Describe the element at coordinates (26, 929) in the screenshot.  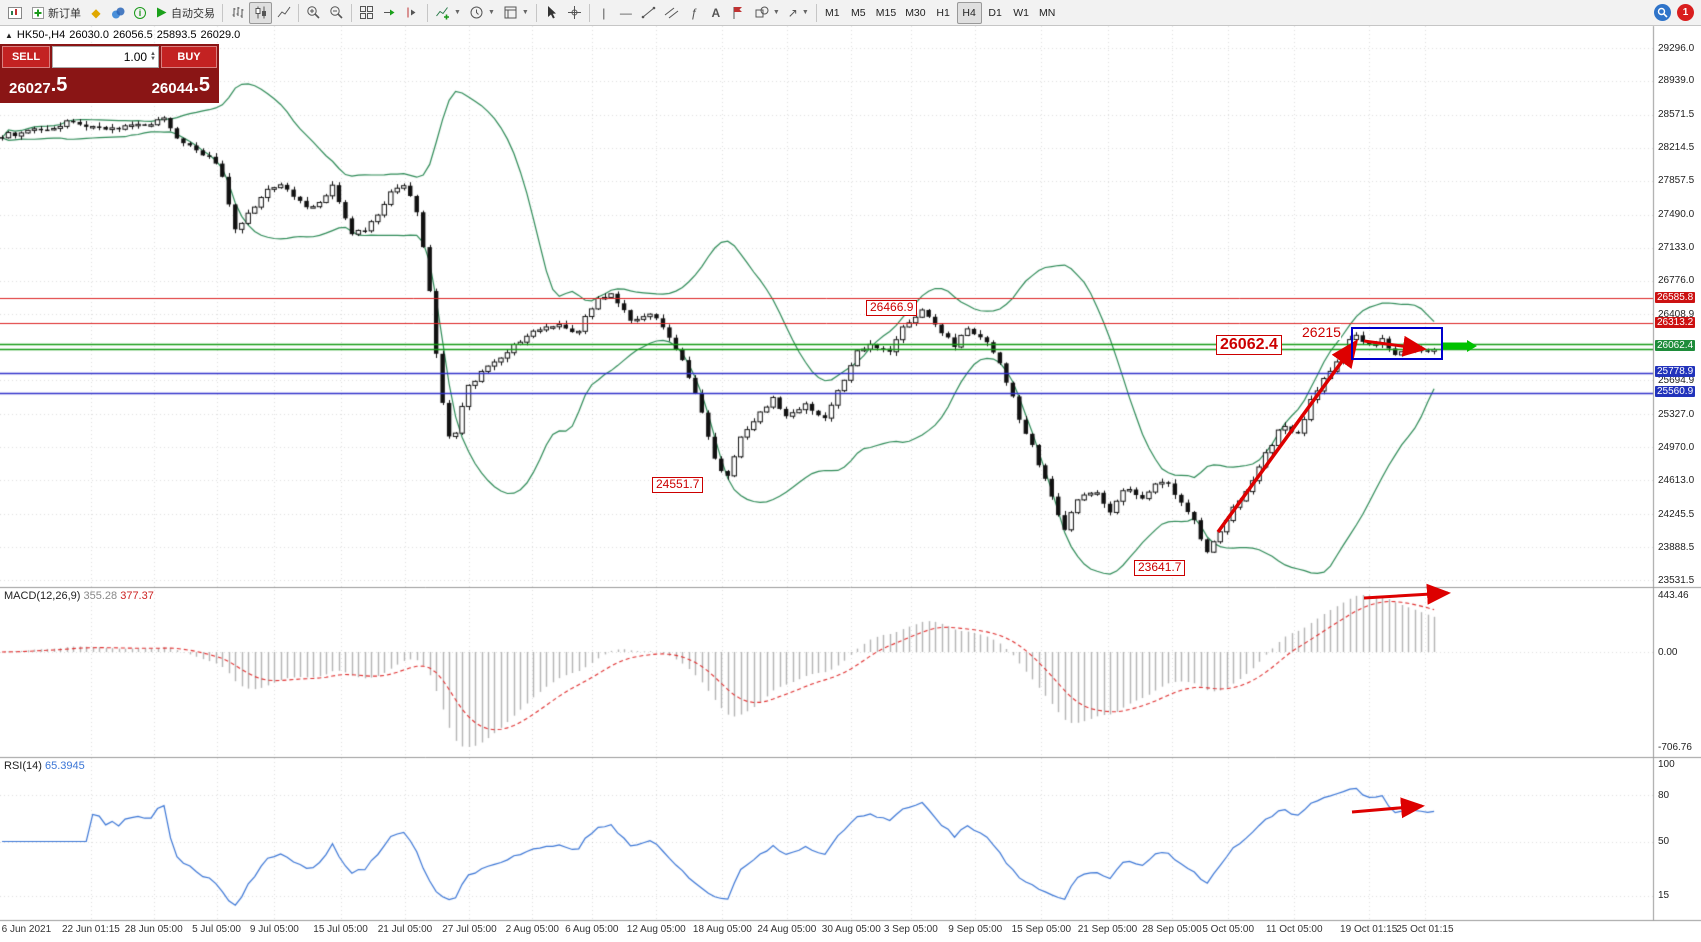
I see `time-axis-label: 6 Jun 2021` at that location.